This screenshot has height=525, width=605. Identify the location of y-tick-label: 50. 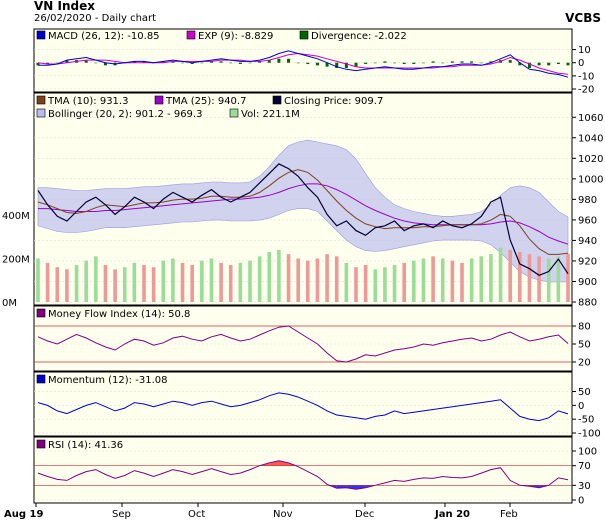
(584, 345).